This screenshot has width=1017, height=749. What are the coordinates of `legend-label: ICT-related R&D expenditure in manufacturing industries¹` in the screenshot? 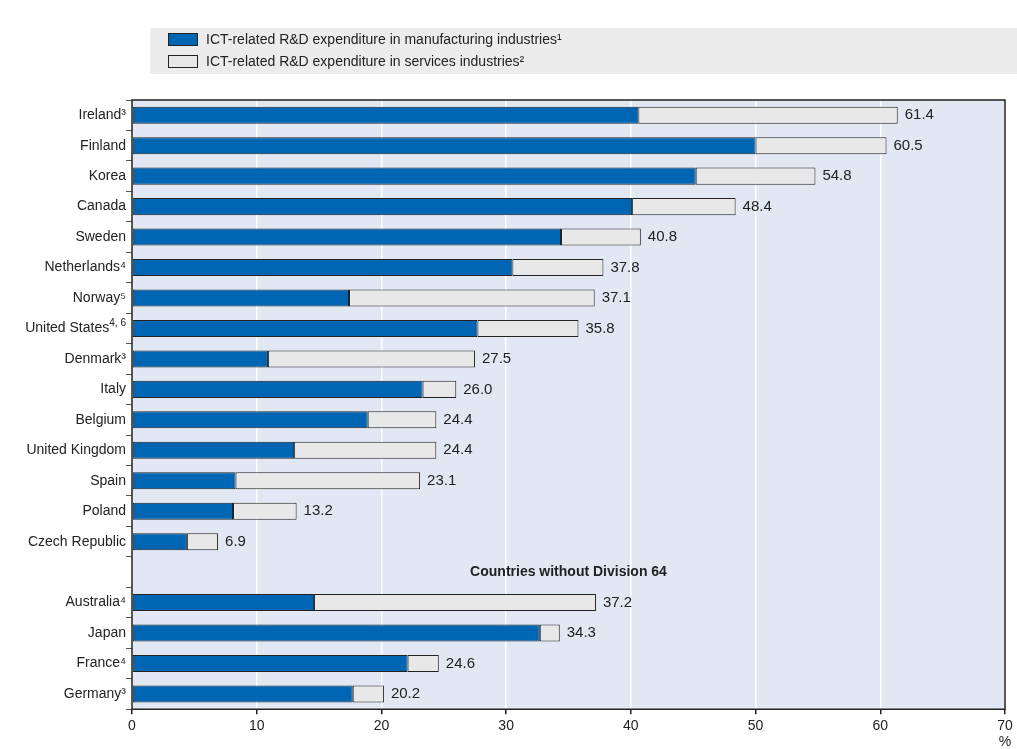 It's located at (384, 39).